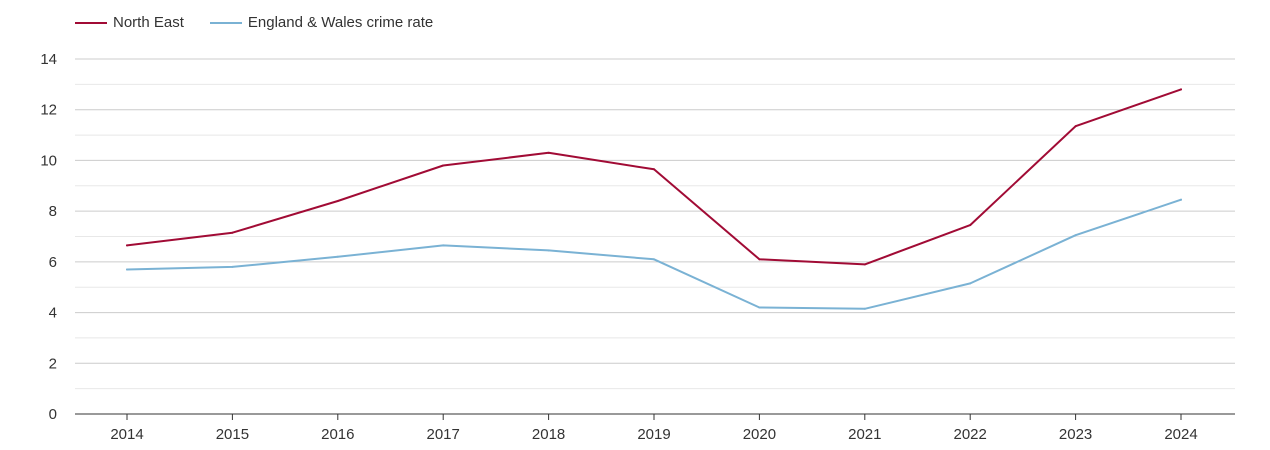 The image size is (1270, 450). Describe the element at coordinates (1075, 434) in the screenshot. I see `x-tick-label: 2023` at that location.